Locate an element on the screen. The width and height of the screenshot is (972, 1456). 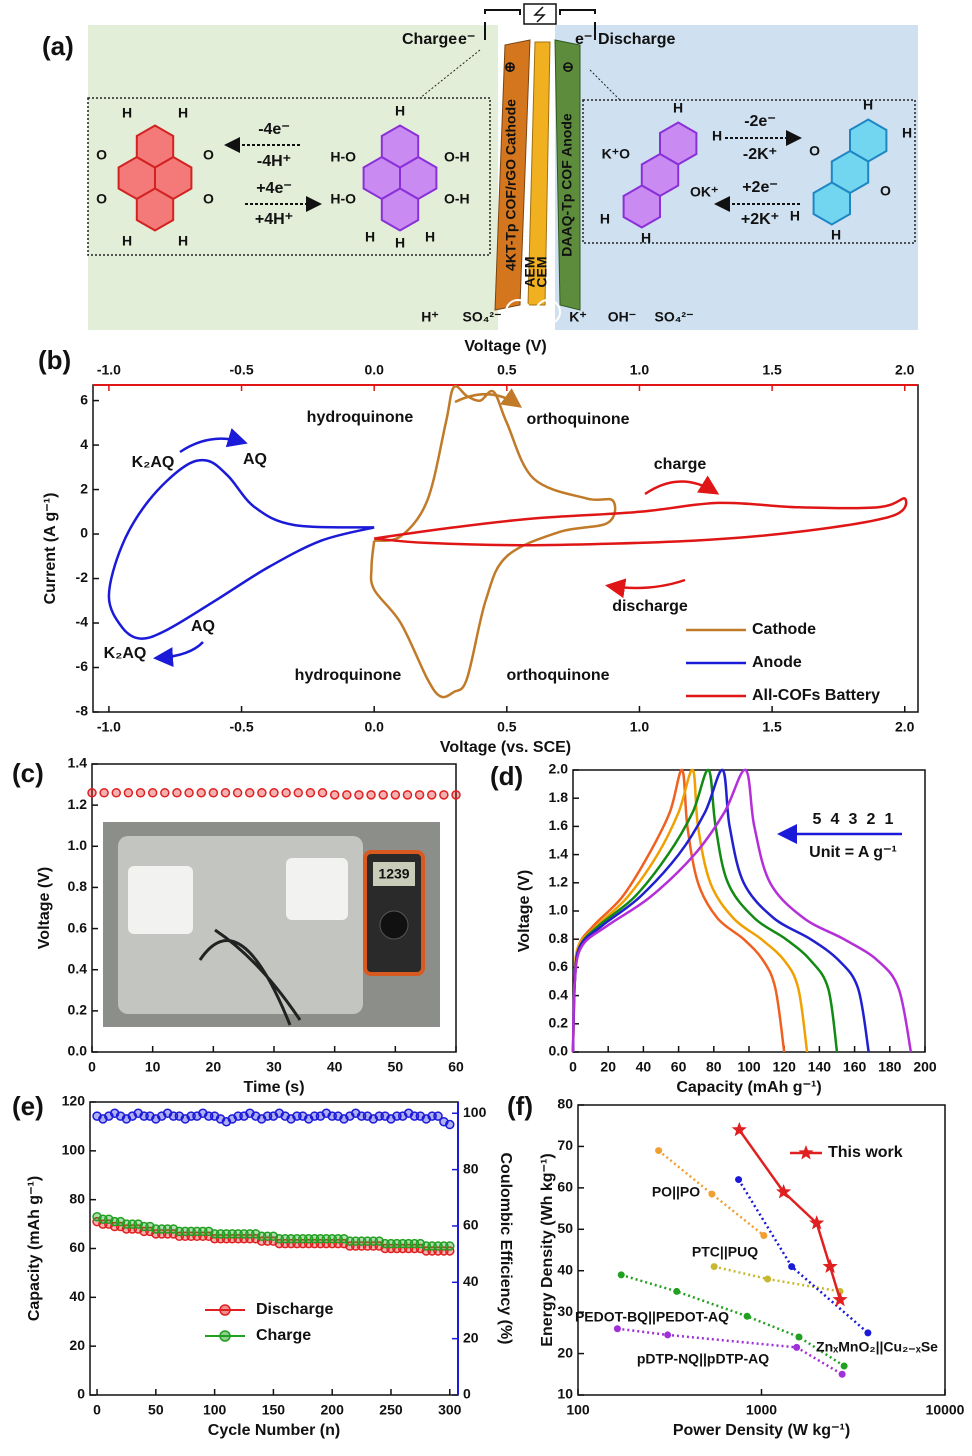
x-tick-label: 40 is located at coordinates (335, 1067).